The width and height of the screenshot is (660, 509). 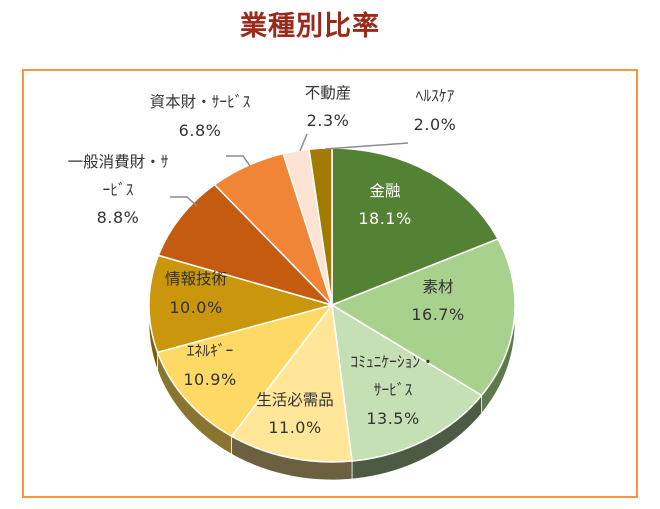 What do you see at coordinates (435, 96) in the screenshot?
I see `slice-category-label: ﾍﾙｽｹｱ` at bounding box center [435, 96].